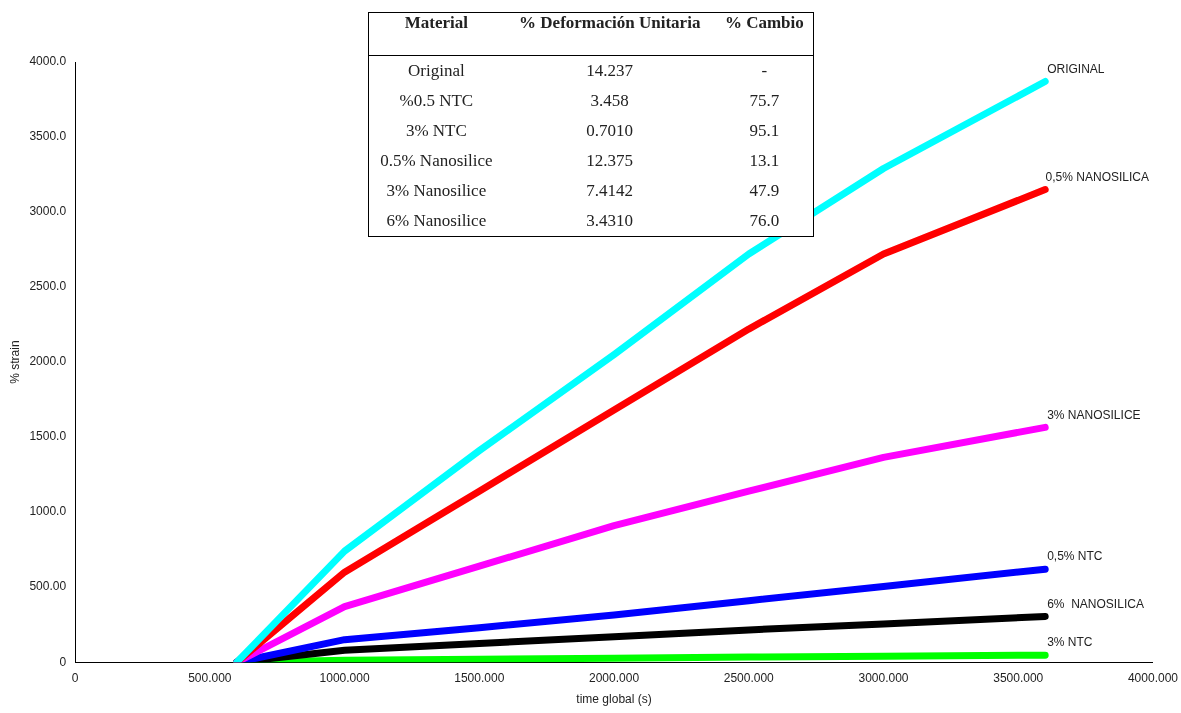  Describe the element at coordinates (48, 586) in the screenshot. I see `y-tick-label: 500.00` at that location.